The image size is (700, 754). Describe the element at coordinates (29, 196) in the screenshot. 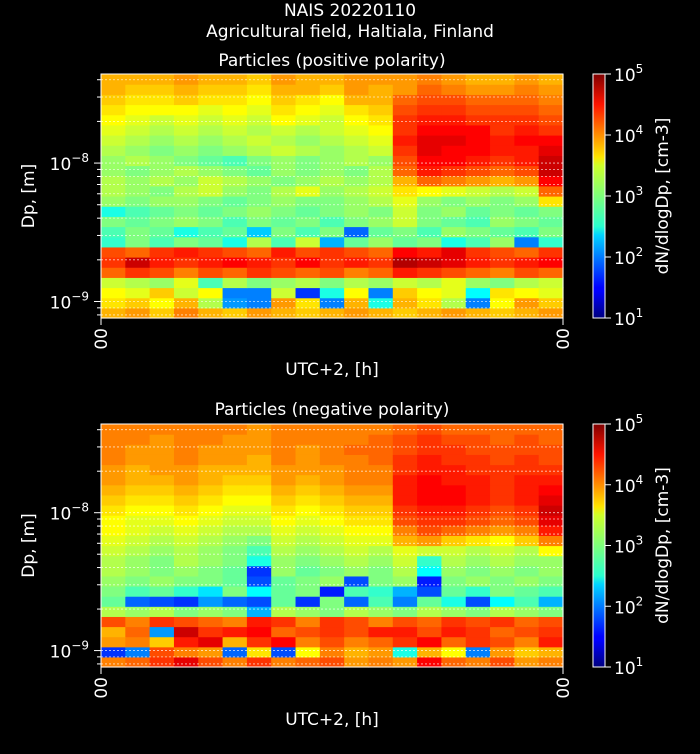

I see `y-axis-label: Dp, [m]` at that location.